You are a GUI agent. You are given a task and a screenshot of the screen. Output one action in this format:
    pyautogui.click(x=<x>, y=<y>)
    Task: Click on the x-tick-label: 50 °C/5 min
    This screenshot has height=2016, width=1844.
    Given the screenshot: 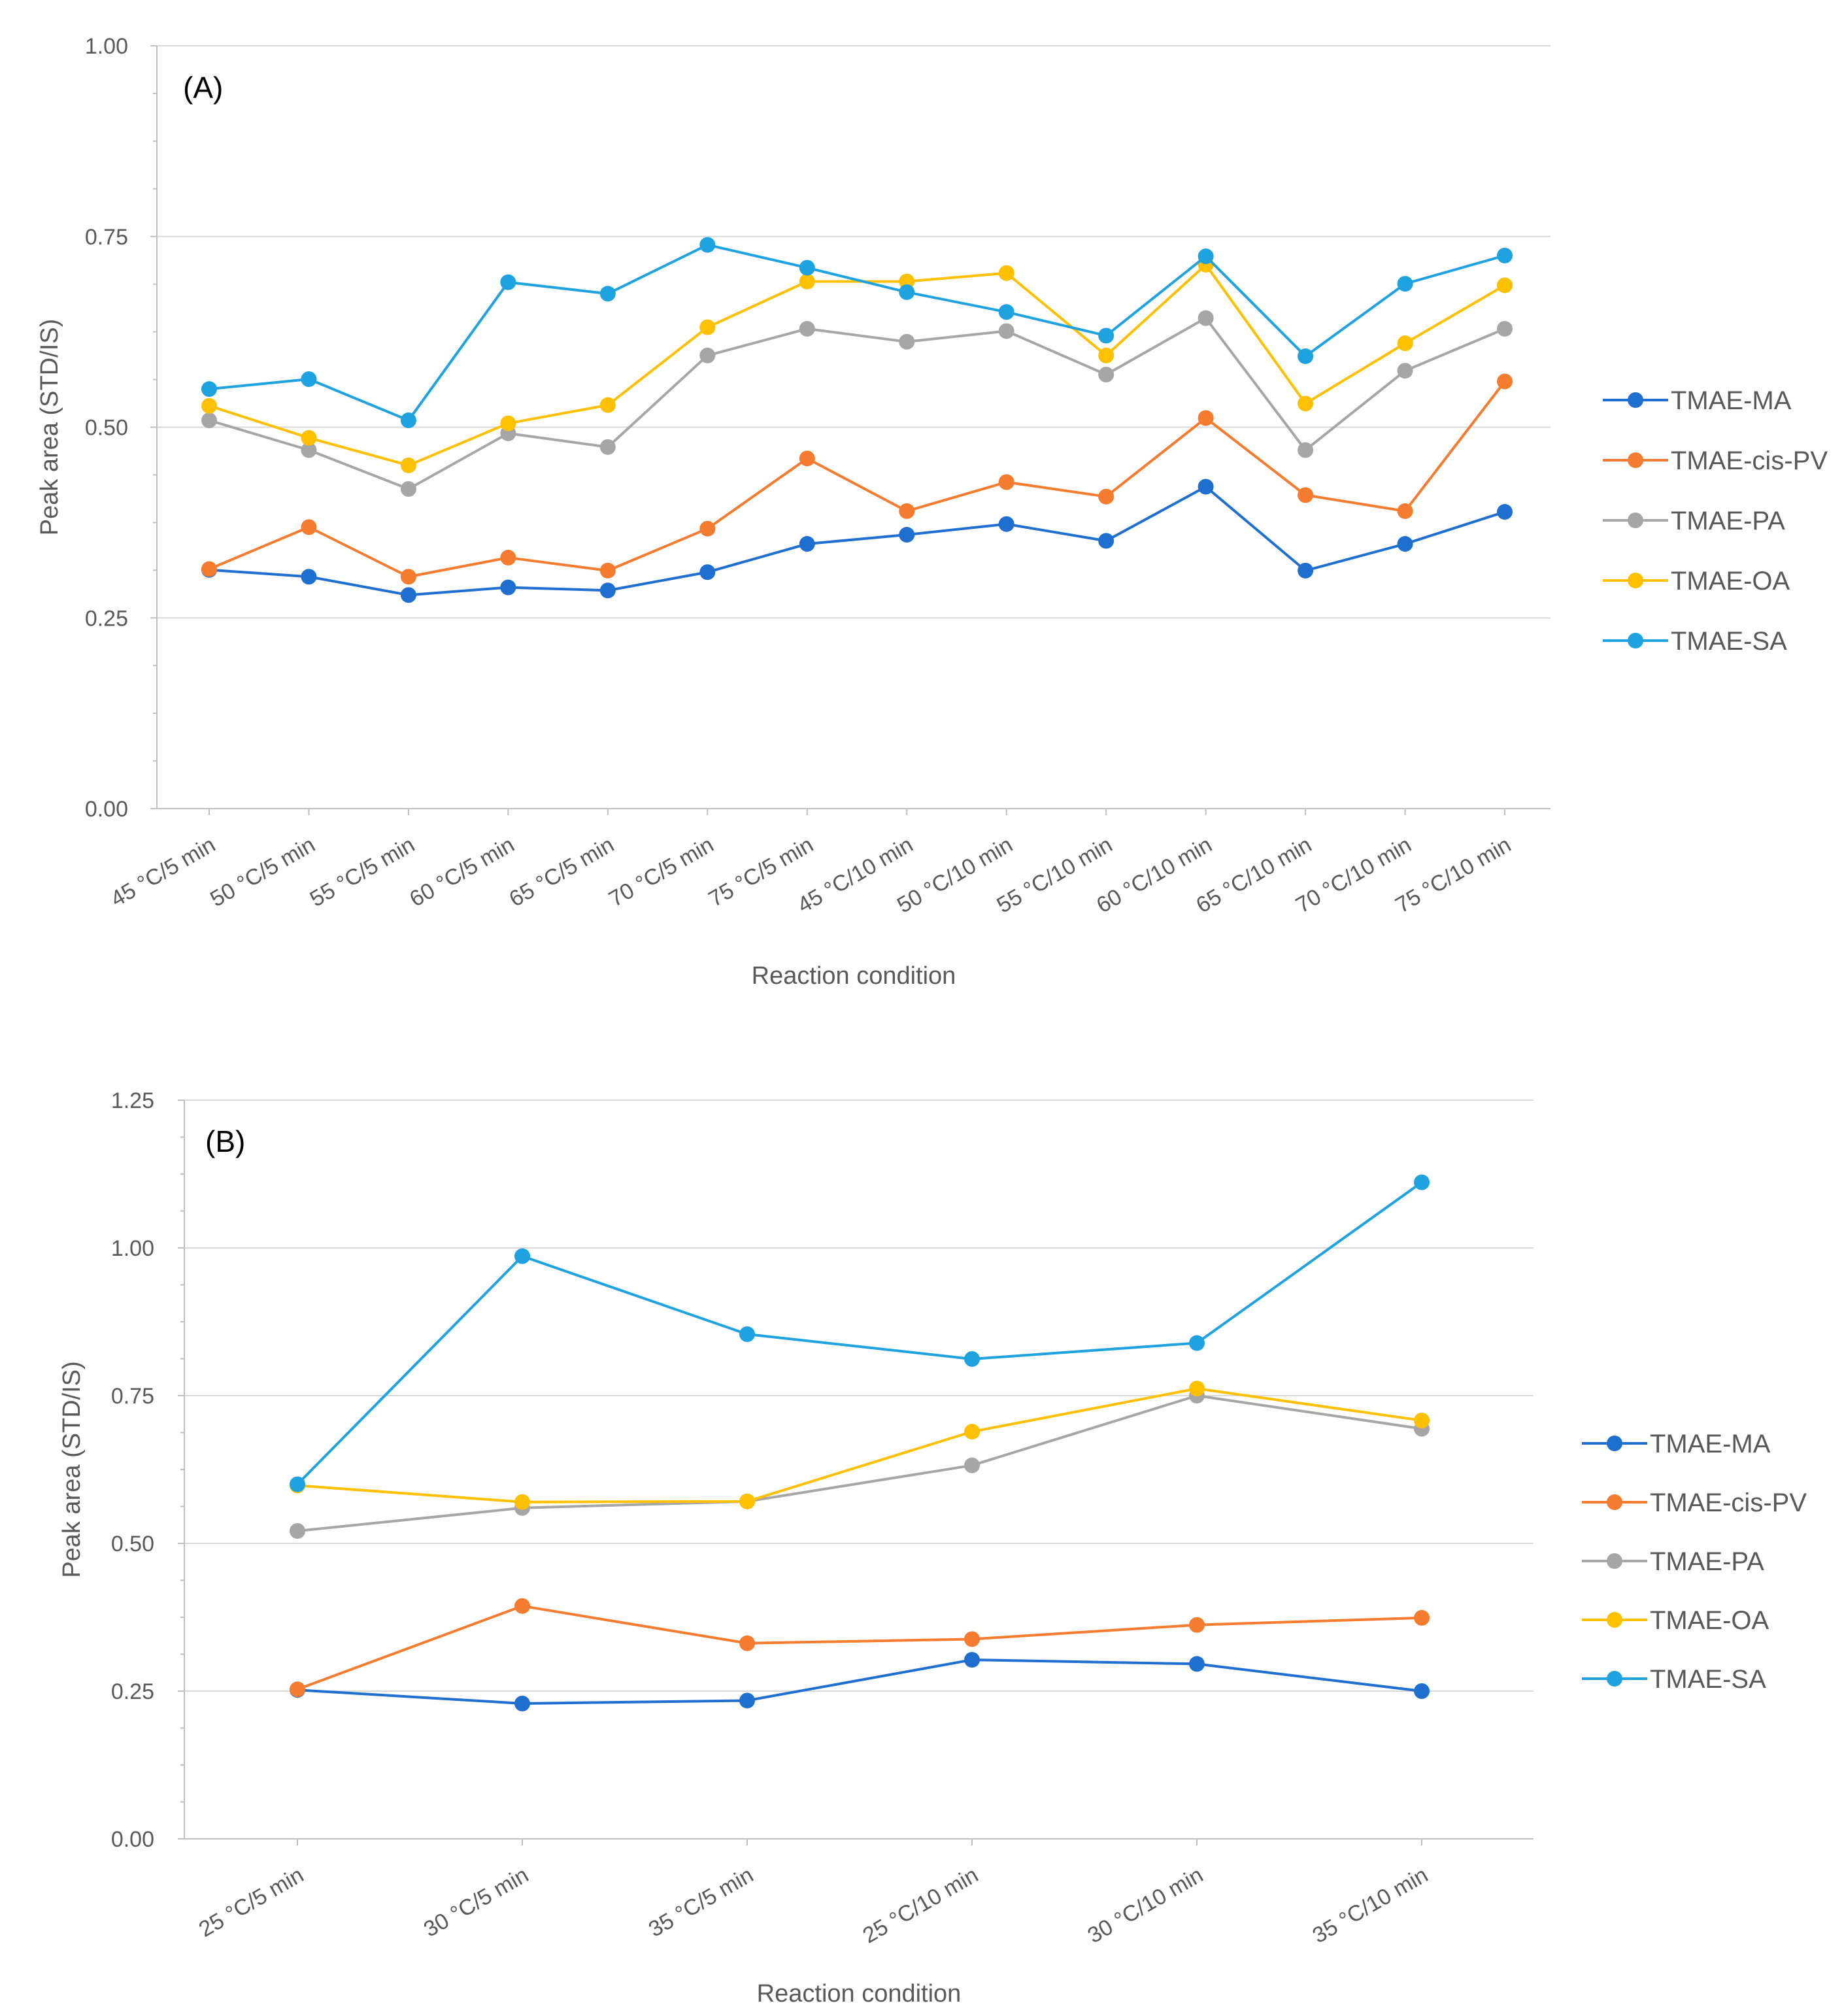 What is the action you would take?
    pyautogui.click(x=262, y=872)
    